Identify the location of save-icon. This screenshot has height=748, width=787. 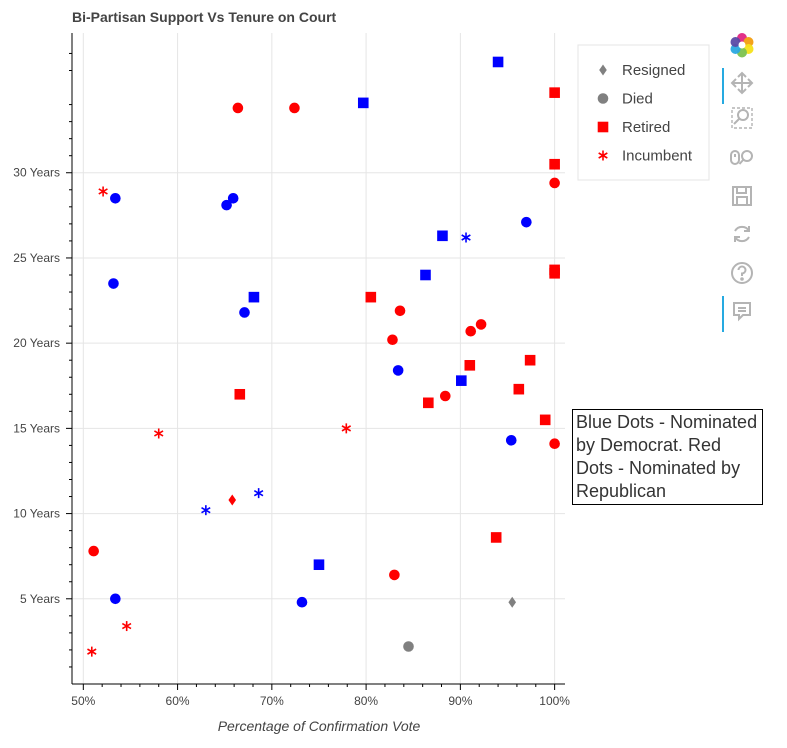
(742, 196).